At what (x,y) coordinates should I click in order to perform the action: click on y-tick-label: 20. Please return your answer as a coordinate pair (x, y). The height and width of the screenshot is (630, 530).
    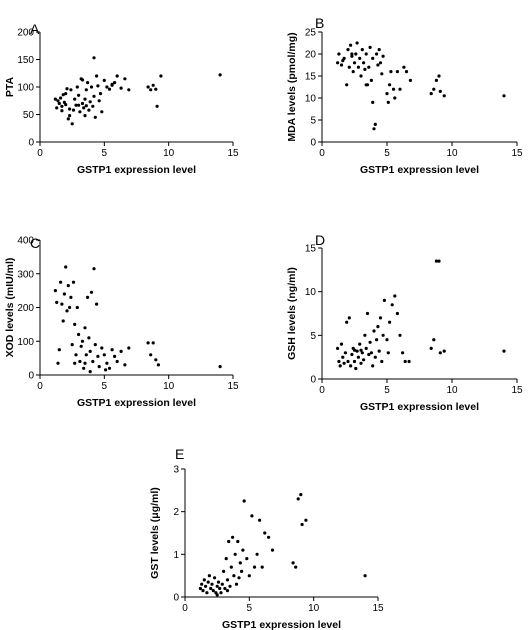
    Looking at the image, I should click on (311, 55).